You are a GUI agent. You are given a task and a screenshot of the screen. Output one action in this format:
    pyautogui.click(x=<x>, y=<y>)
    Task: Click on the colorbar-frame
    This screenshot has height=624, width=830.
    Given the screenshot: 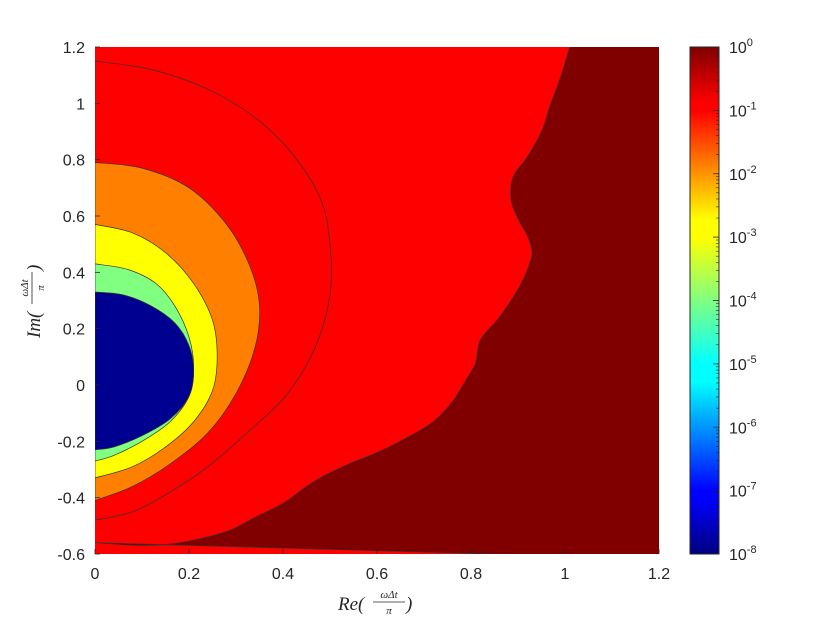 What is the action you would take?
    pyautogui.click(x=704, y=300)
    